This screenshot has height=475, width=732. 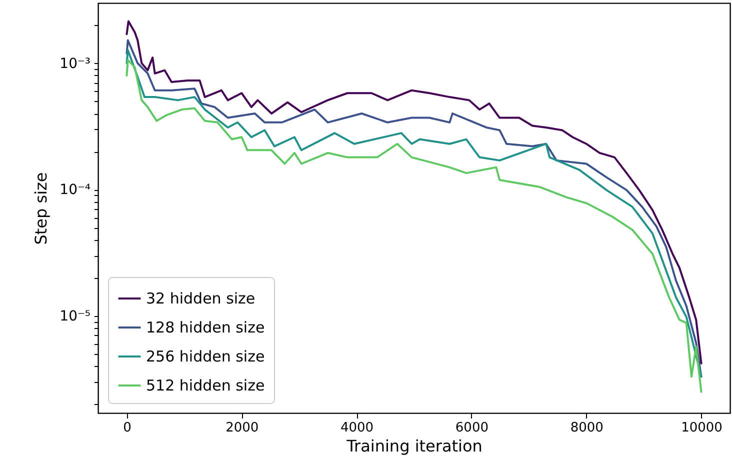 I want to click on x-tick-label: 4000, so click(x=357, y=428).